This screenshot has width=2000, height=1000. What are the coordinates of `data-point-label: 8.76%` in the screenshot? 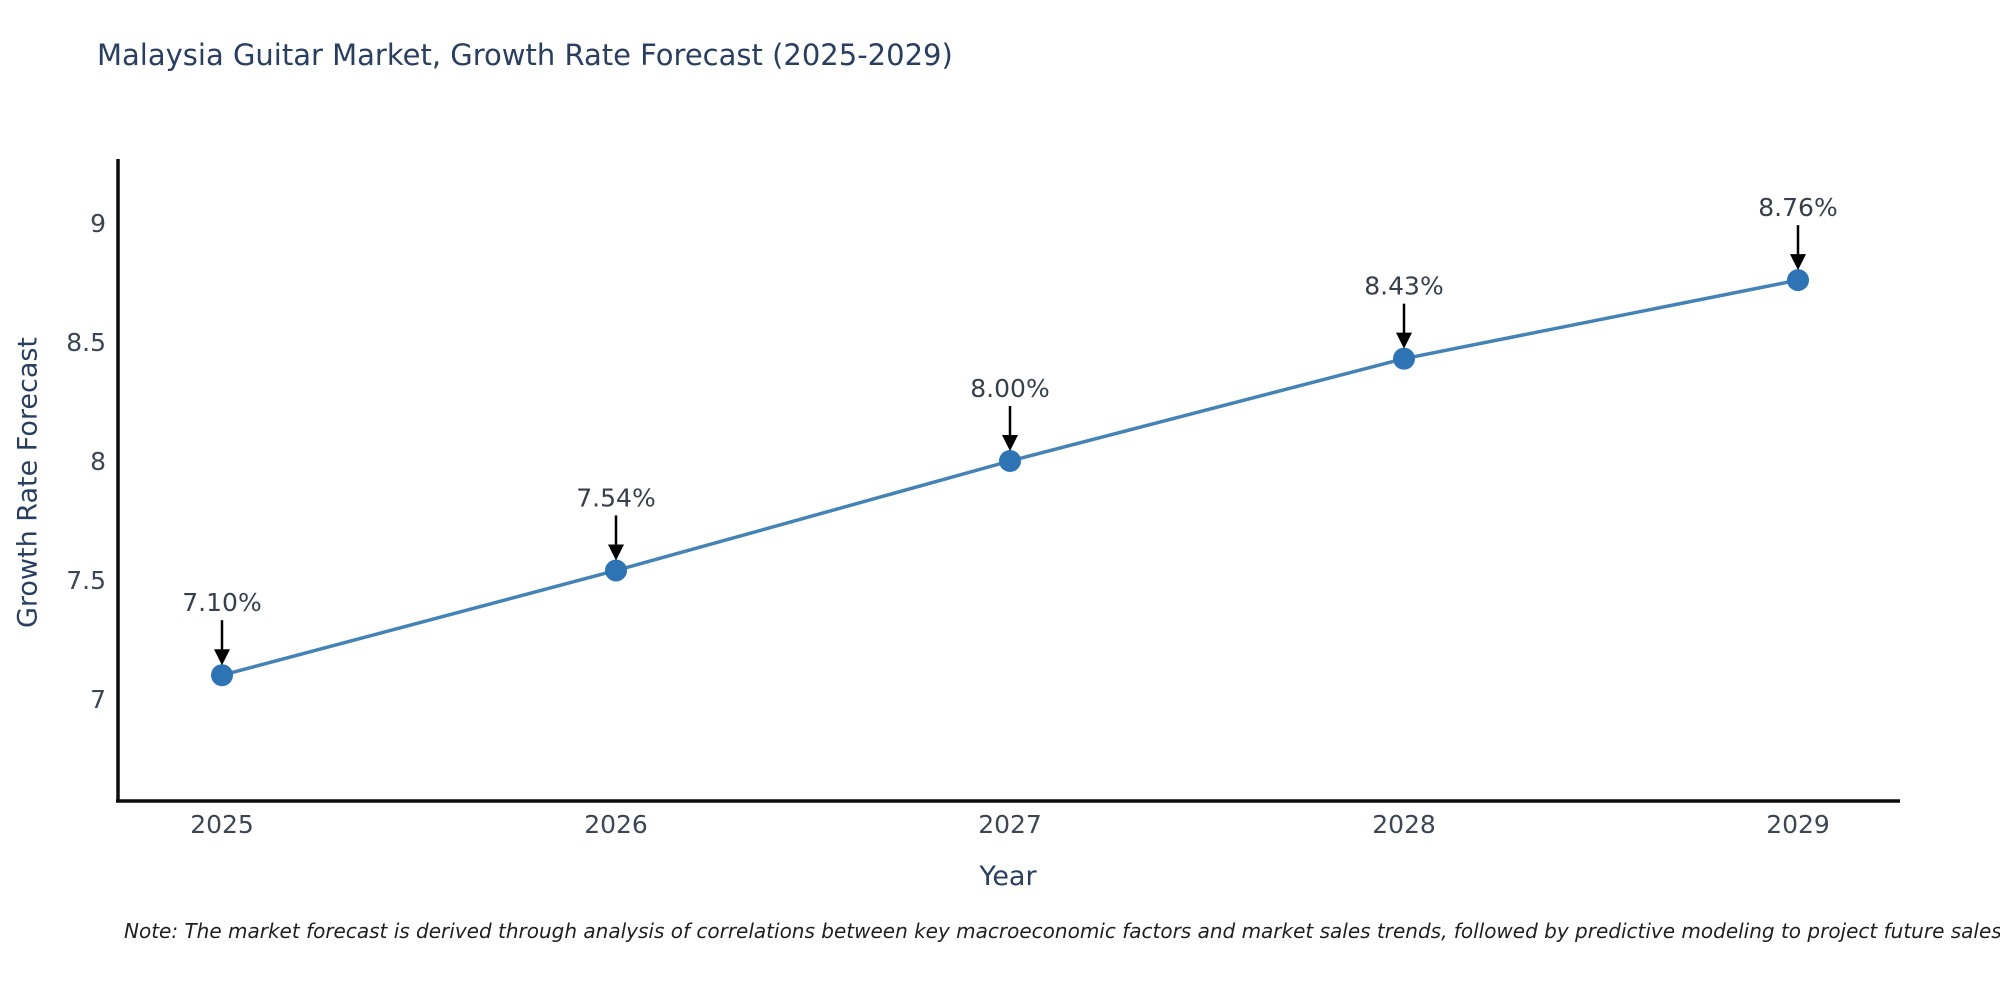 It's located at (1797, 207).